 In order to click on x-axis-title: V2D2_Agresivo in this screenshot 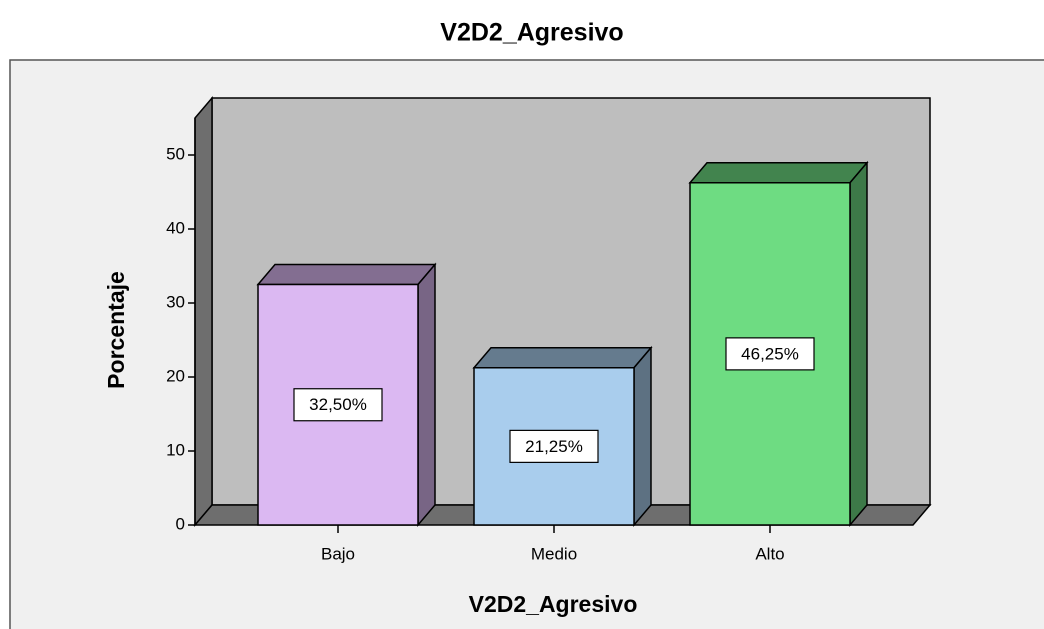, I will do `click(553, 604)`.